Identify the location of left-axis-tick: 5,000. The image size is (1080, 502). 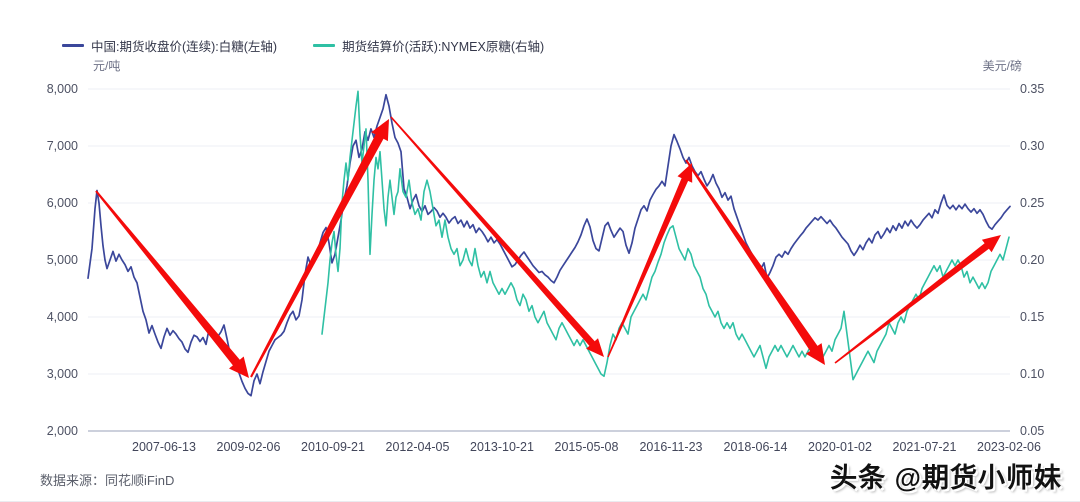
(62, 260).